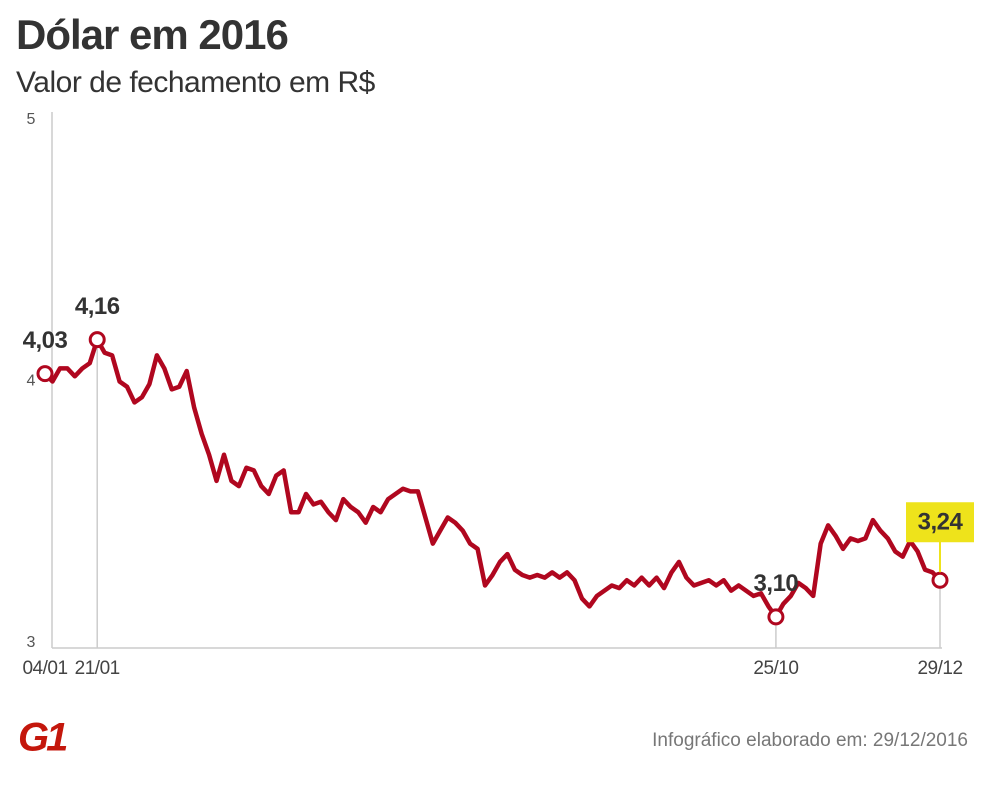  I want to click on chart-subtitle: Valor de fechamento em R$, so click(196, 82).